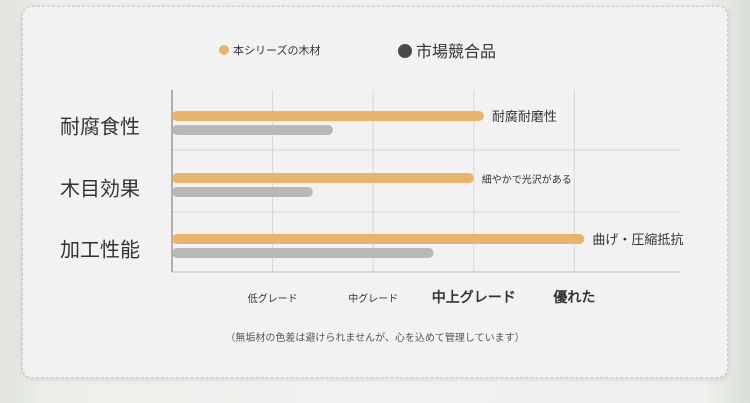 The image size is (750, 403). Describe the element at coordinates (100, 127) in the screenshot. I see `category-label-1: 耐腐食性` at that location.